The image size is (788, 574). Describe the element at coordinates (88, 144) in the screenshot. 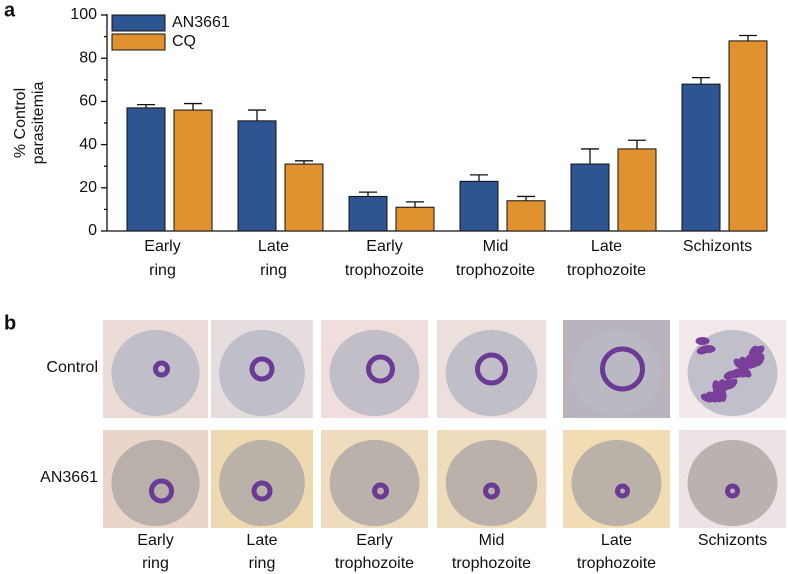

I see `y-tick-label: 40` at that location.